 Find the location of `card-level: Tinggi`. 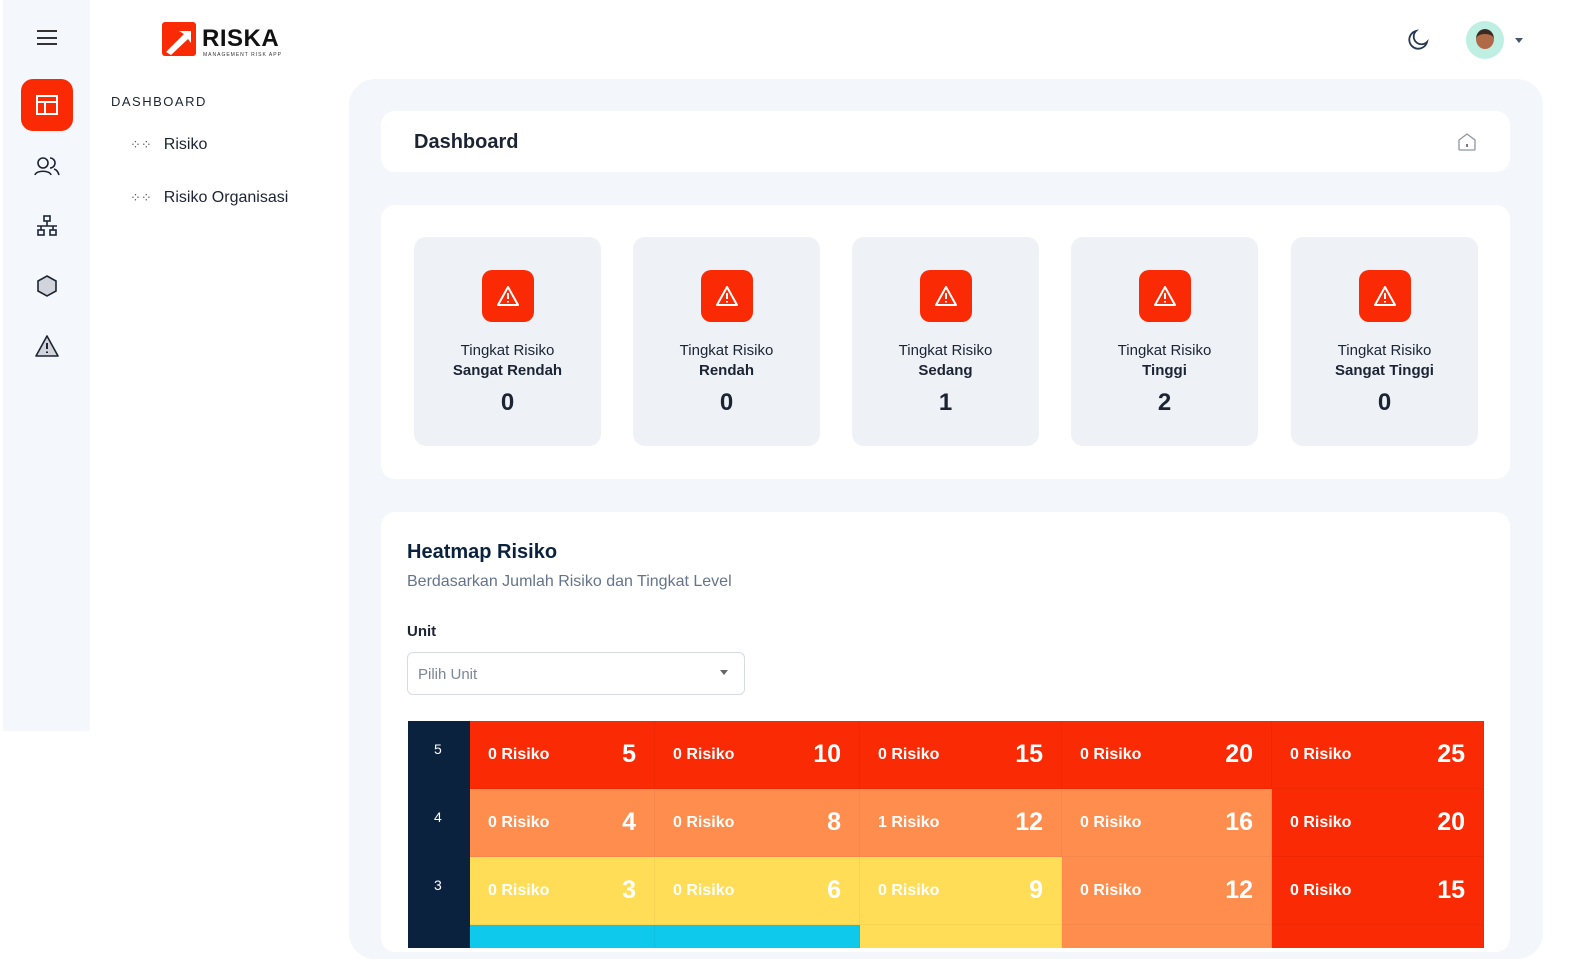

card-level: Tinggi is located at coordinates (1164, 370).